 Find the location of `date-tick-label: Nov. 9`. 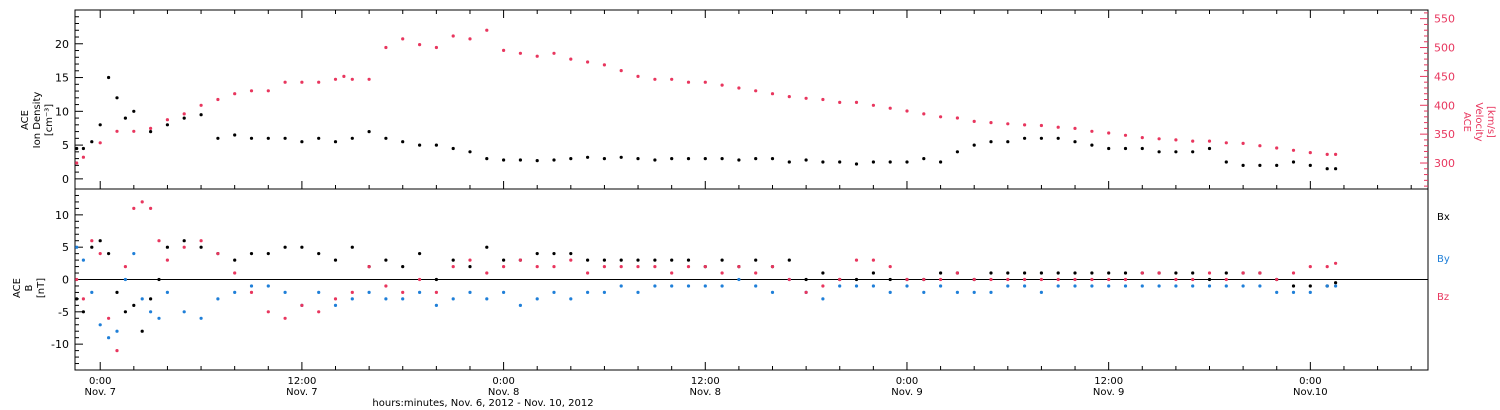

date-tick-label: Nov. 9 is located at coordinates (1108, 392).